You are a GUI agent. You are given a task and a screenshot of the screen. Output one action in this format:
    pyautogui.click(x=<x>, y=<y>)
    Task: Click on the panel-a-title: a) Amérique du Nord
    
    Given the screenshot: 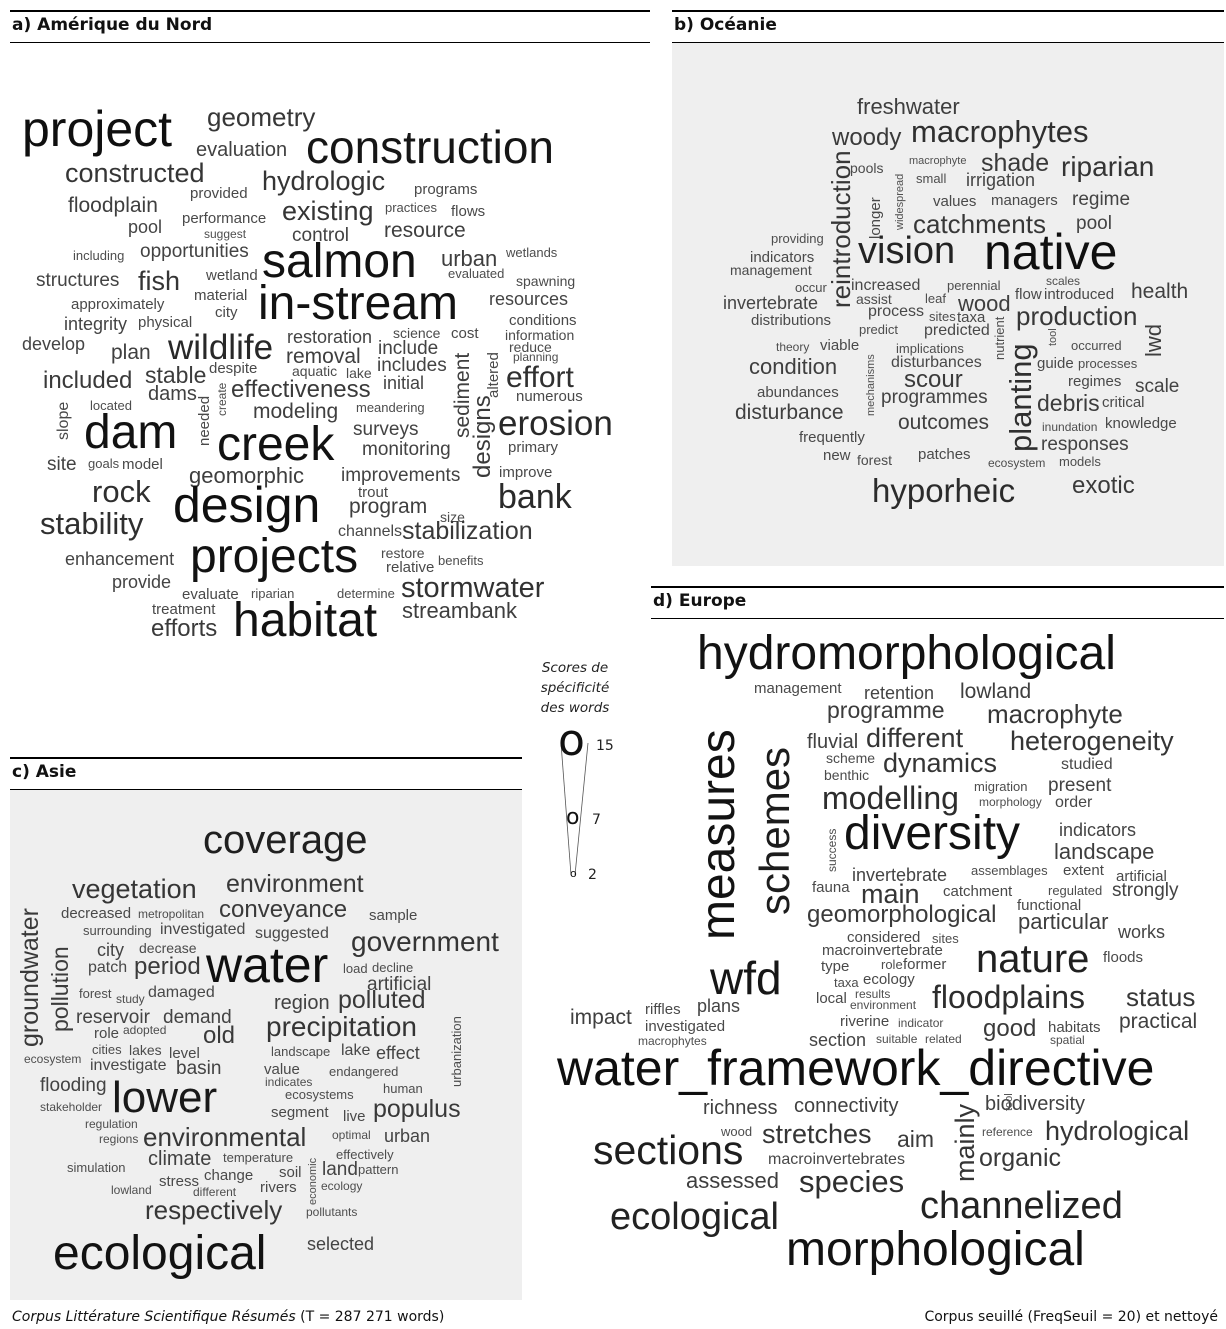 What is the action you would take?
    pyautogui.click(x=112, y=25)
    